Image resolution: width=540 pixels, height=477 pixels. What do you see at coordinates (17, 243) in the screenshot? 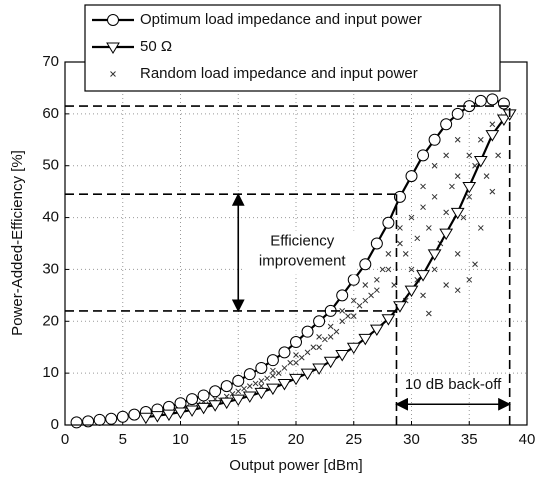
I see `y-axis-label: Power-Added-Efficiency [%]` at bounding box center [17, 243].